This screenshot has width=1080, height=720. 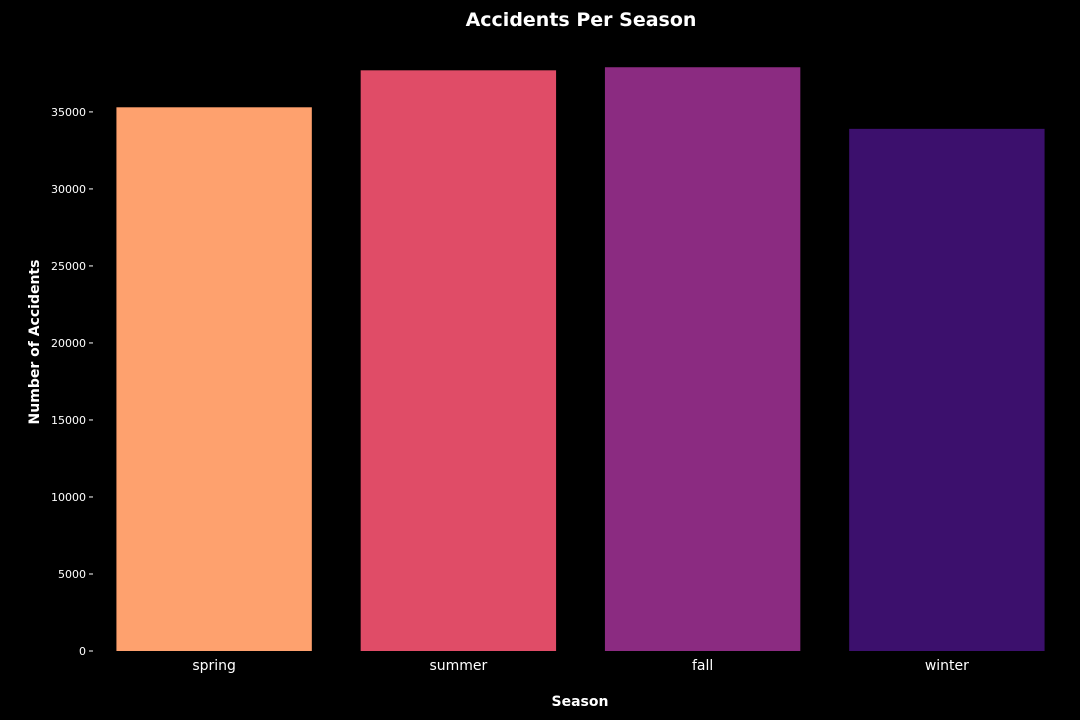 What do you see at coordinates (214, 379) in the screenshot?
I see `bar-spring` at bounding box center [214, 379].